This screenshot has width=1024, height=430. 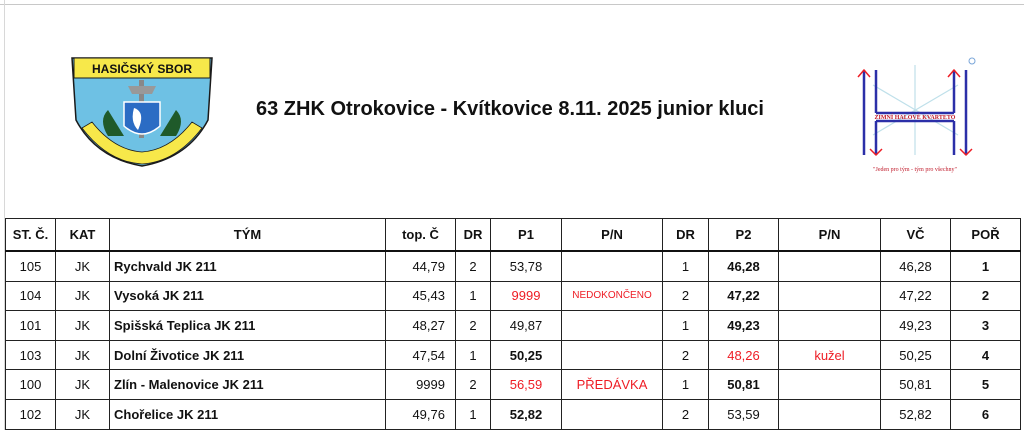 I want to click on cell-top-time: 9999, so click(x=420, y=384).